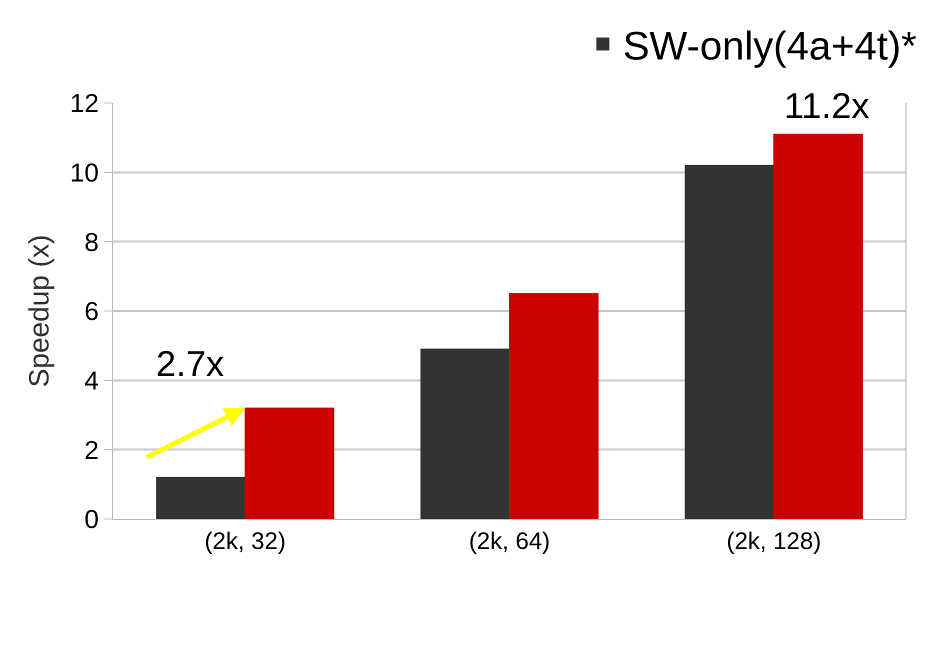  I want to click on x-tick-label: (2k, 64), so click(509, 541).